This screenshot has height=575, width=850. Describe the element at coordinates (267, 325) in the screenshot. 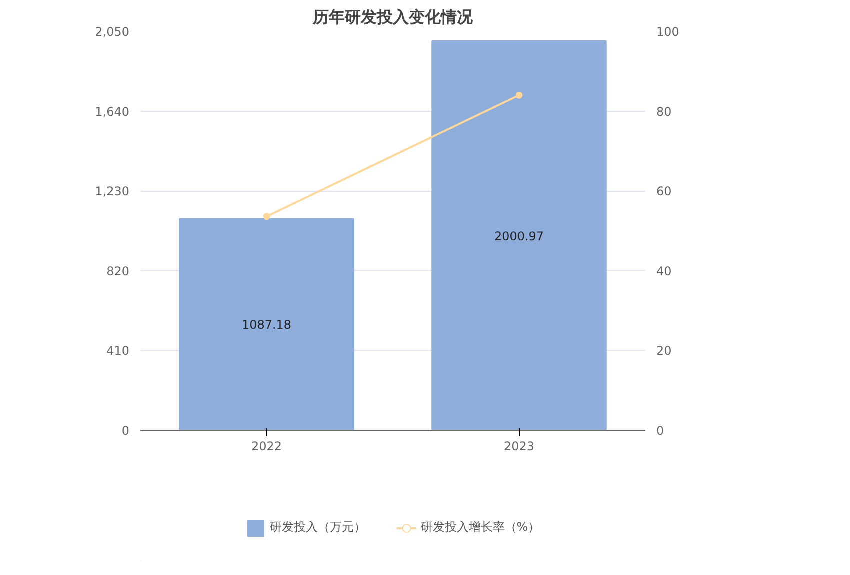

I see `data-label: 1087.18` at that location.